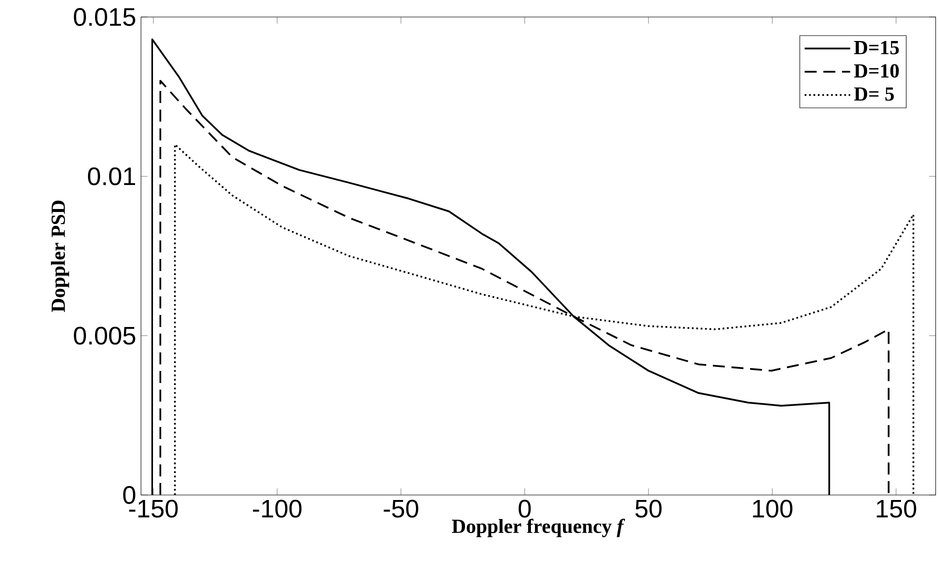  Describe the element at coordinates (60, 256) in the screenshot. I see `y-axis-title: Doppler PSD` at that location.